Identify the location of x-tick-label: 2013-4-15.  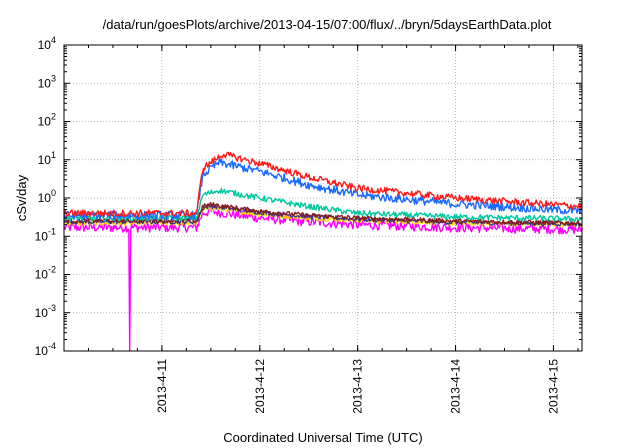
(553, 386).